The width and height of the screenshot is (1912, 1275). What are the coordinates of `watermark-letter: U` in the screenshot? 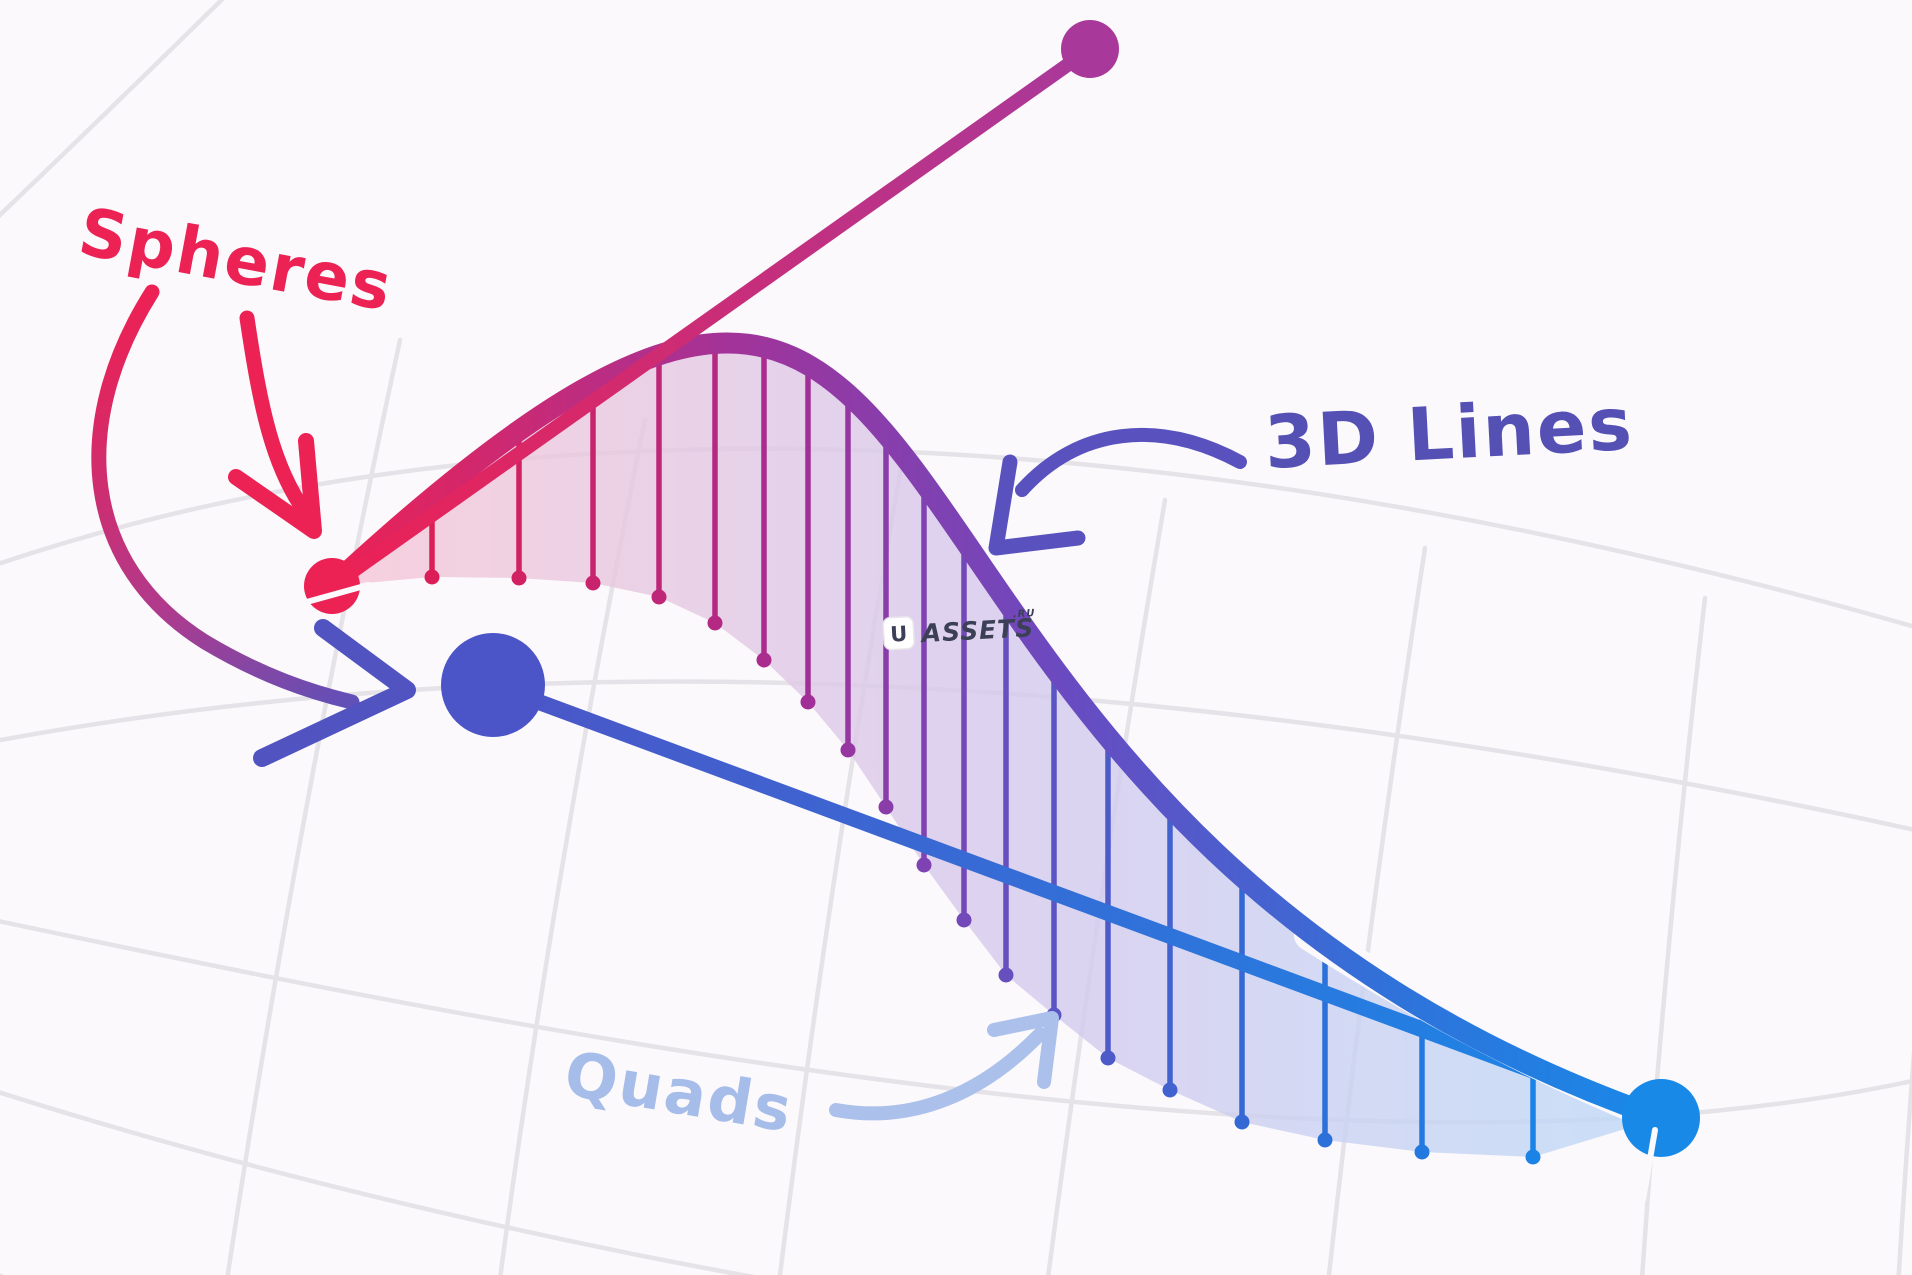 It's located at (899, 634).